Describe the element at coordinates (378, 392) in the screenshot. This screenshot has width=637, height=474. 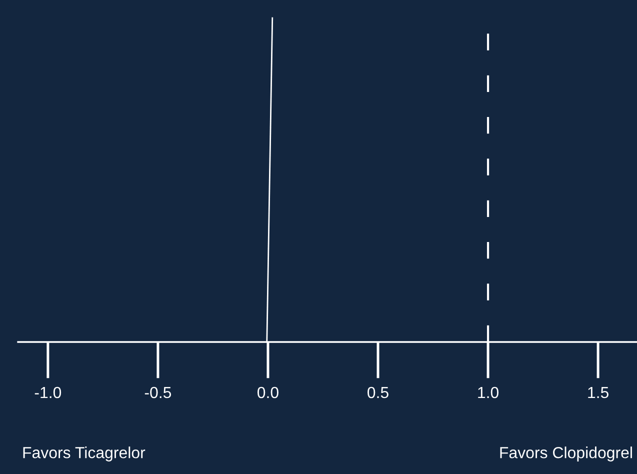
I see `x-tick-label: 0.5` at that location.